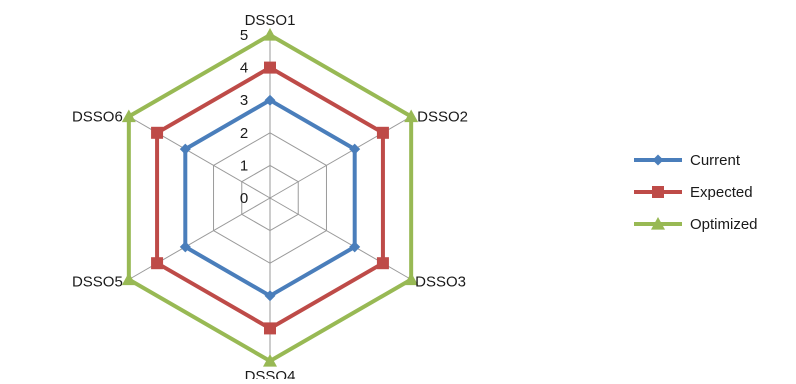  What do you see at coordinates (658, 223) in the screenshot?
I see `legend-marker-optimized` at bounding box center [658, 223].